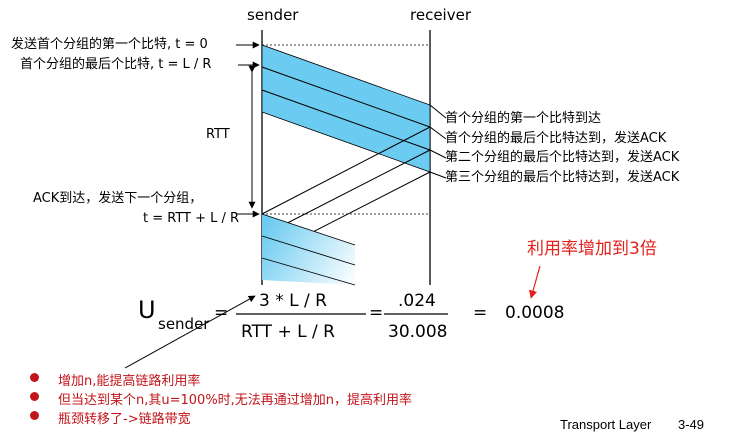 The width and height of the screenshot is (739, 440). What do you see at coordinates (535, 313) in the screenshot?
I see `result-value: 0.0008` at bounding box center [535, 313].